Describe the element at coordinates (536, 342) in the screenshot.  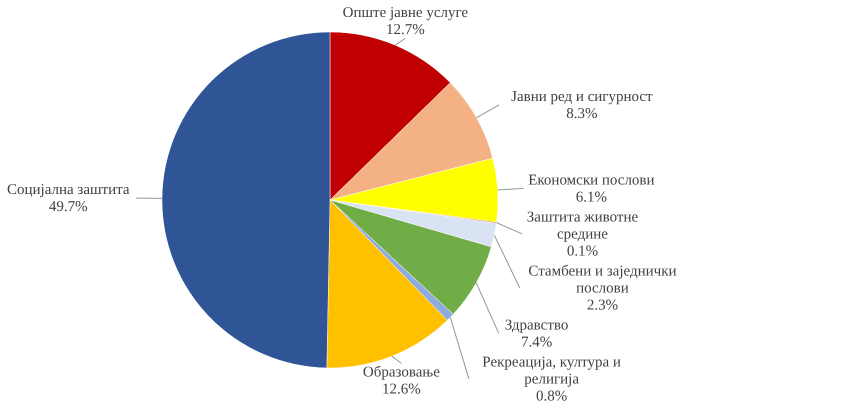
I see `data-label: 7.4%` at that location.